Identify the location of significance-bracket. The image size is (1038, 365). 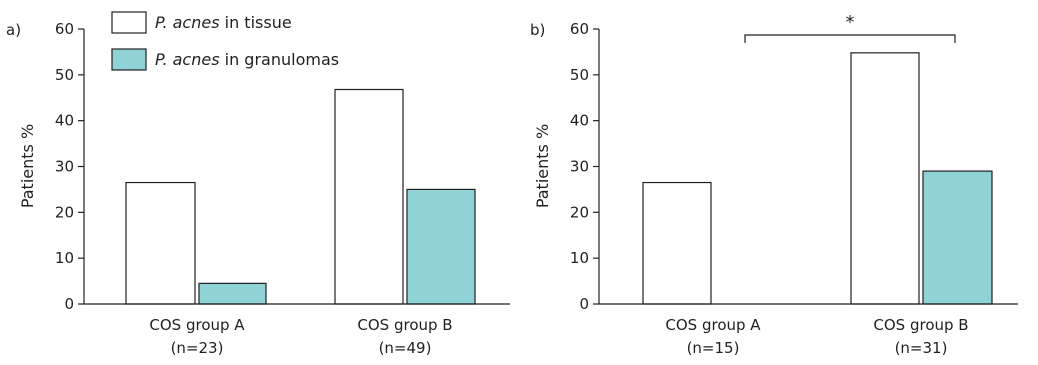
(850, 38).